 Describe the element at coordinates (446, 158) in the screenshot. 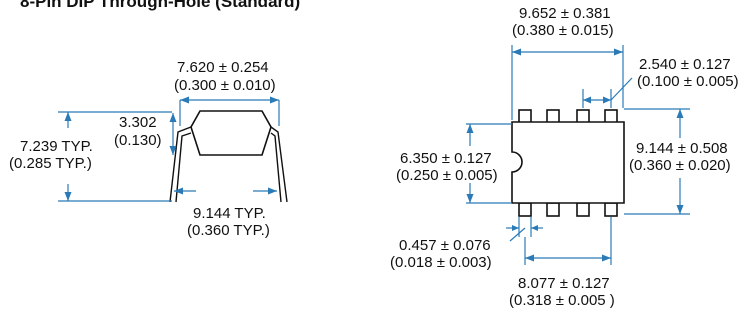

I see `body-width-label: 6.350 ± 0.127` at that location.